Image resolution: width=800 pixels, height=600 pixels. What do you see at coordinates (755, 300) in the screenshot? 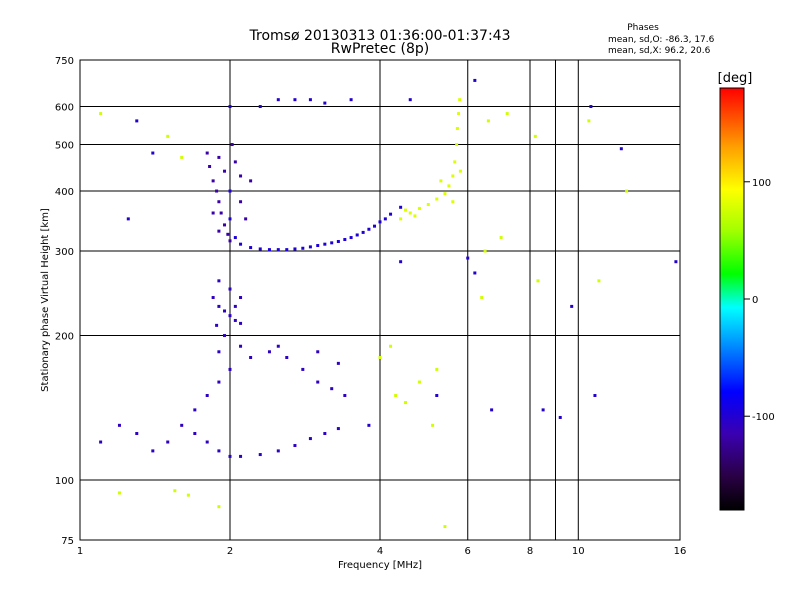
I see `colorbar-tick-label: 0` at bounding box center [755, 300].